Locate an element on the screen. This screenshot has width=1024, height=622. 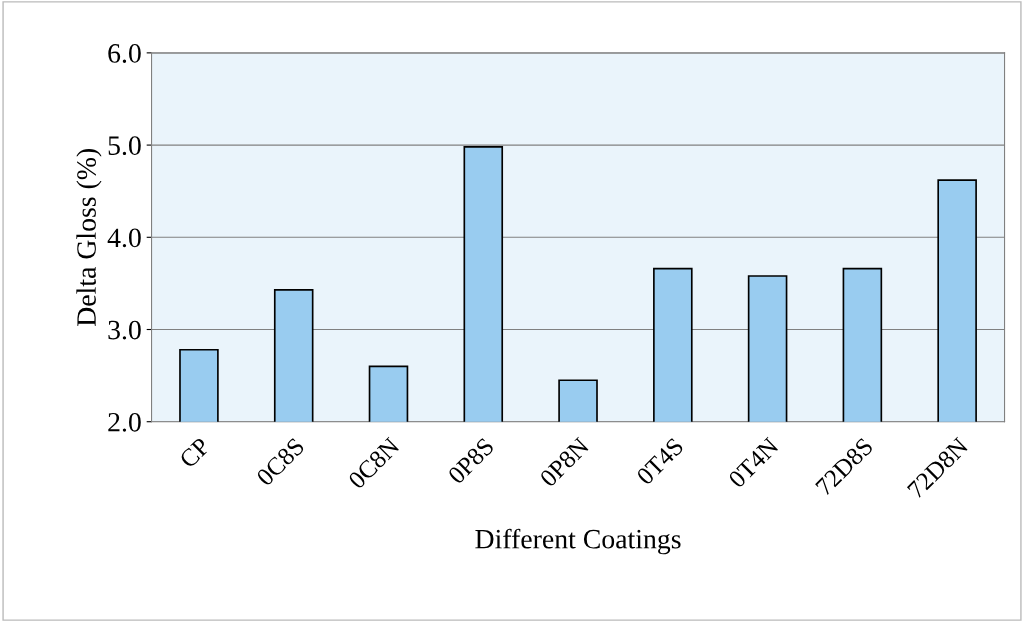
x-tick-label: CP is located at coordinates (194, 452).